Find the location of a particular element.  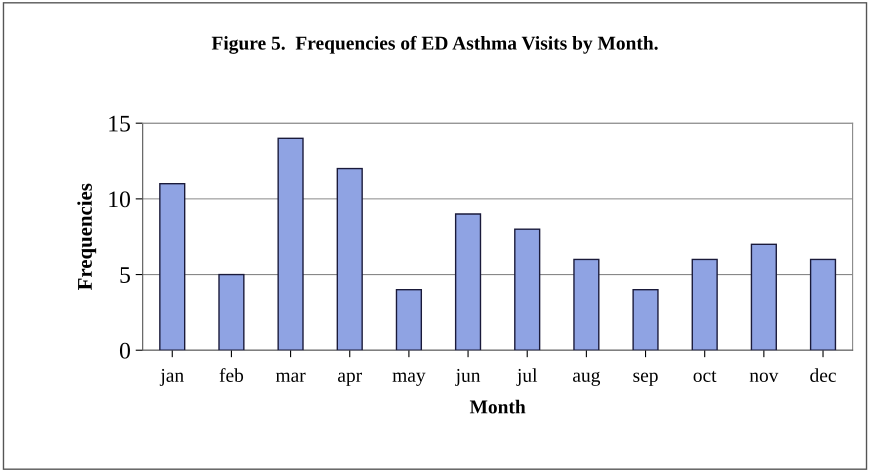

x-tick-label: aug is located at coordinates (586, 379).